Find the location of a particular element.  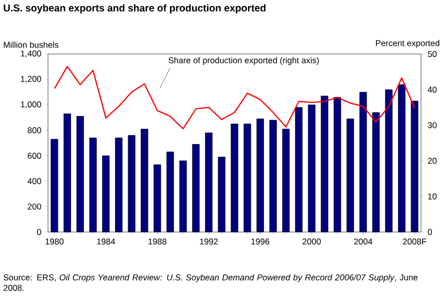

y2-tick-label: 20 is located at coordinates (432, 161).